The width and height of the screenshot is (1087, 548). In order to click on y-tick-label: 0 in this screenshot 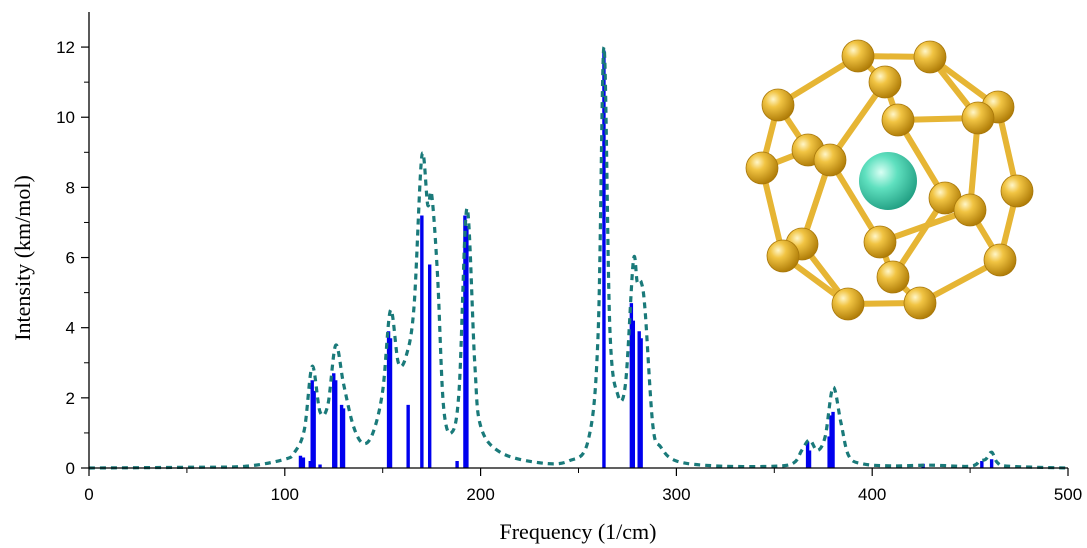, I will do `click(70, 468)`.